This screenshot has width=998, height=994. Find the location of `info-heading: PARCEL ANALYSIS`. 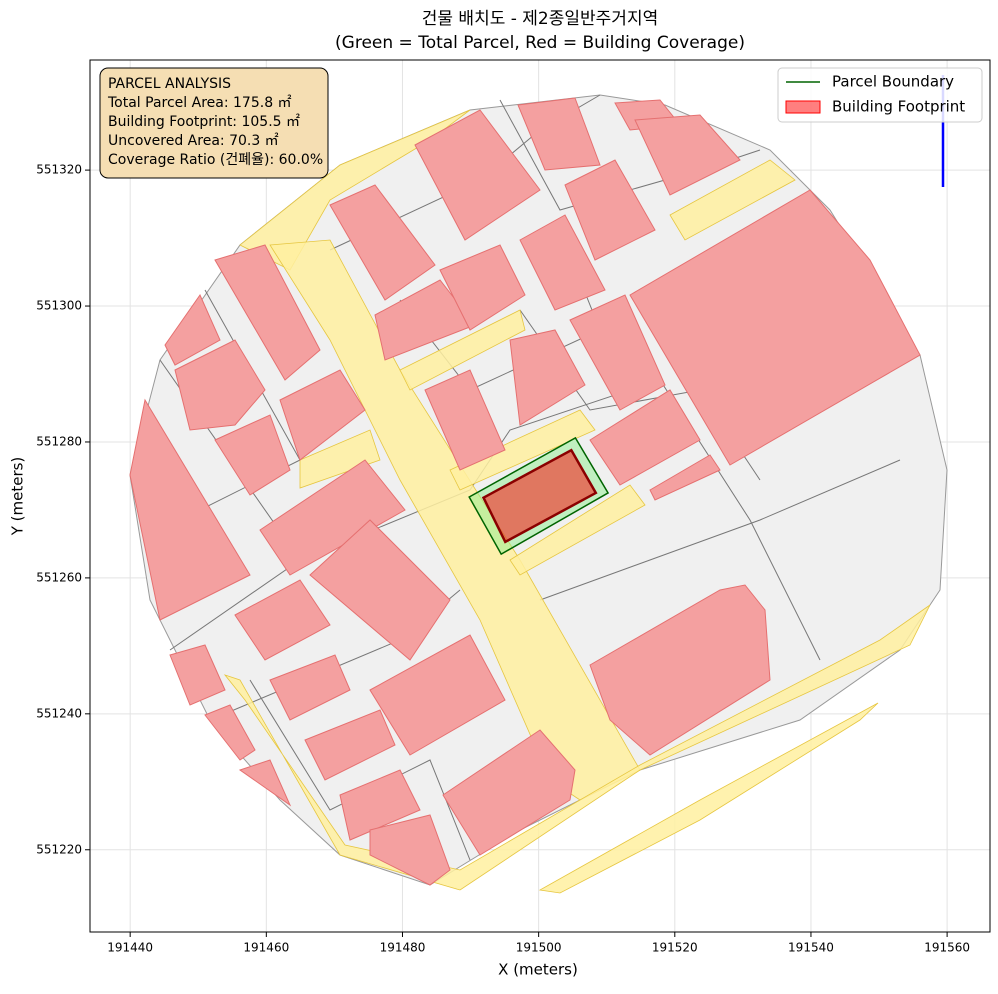

info-heading: PARCEL ANALYSIS is located at coordinates (169, 84).